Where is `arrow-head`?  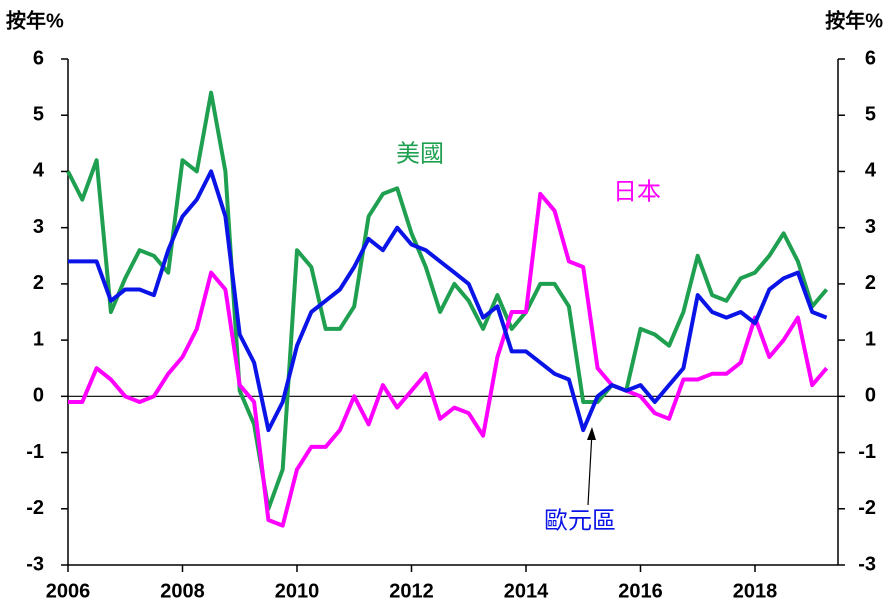 arrow-head is located at coordinates (591, 433).